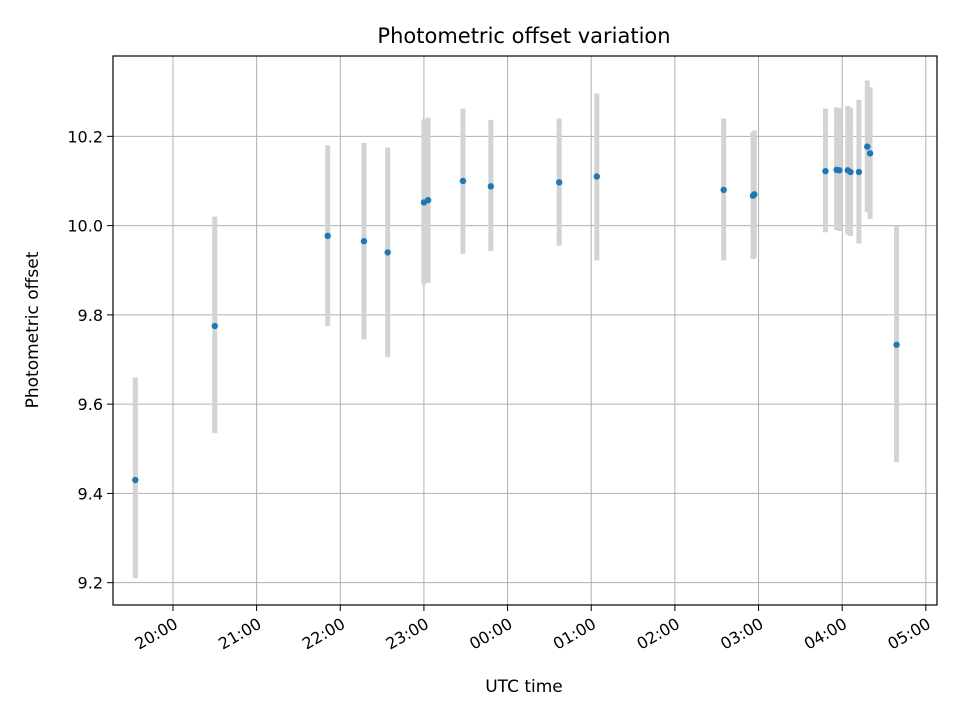  Describe the element at coordinates (908, 634) in the screenshot. I see `x-tick-label: 05:00` at that location.